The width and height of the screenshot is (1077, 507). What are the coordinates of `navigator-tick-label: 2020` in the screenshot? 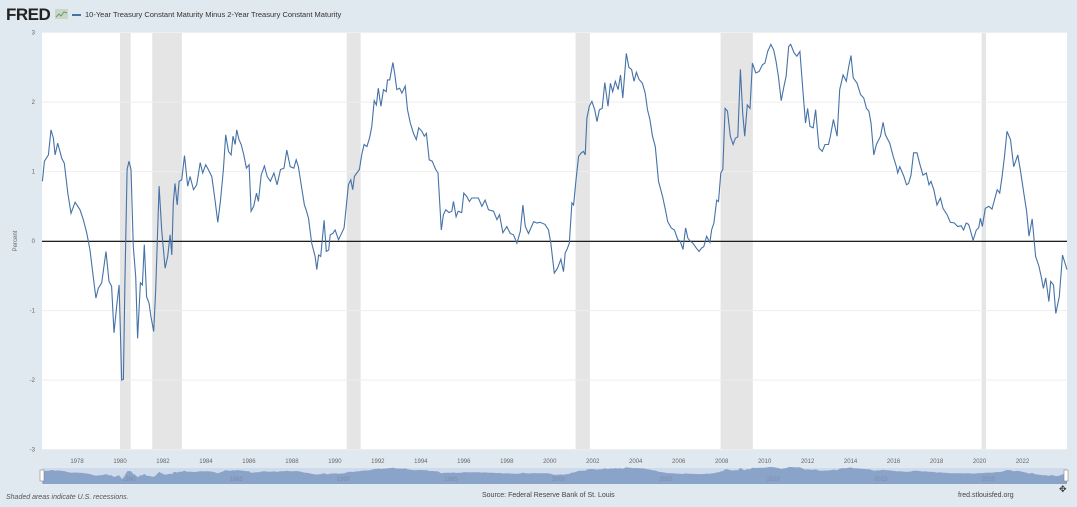 It's located at (989, 480).